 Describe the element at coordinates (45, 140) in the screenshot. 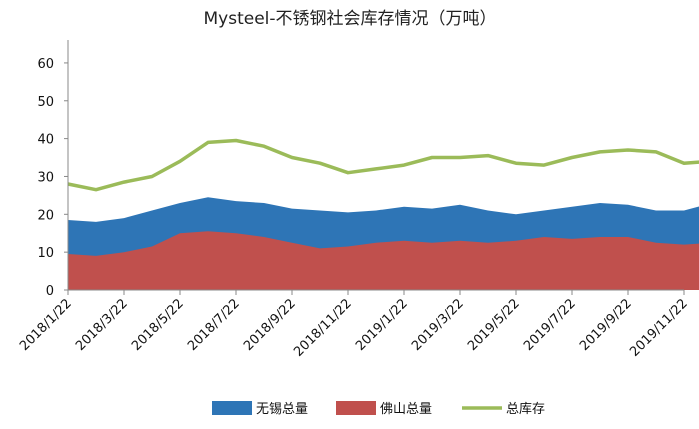

I see `y-tick-label-4: 40` at that location.